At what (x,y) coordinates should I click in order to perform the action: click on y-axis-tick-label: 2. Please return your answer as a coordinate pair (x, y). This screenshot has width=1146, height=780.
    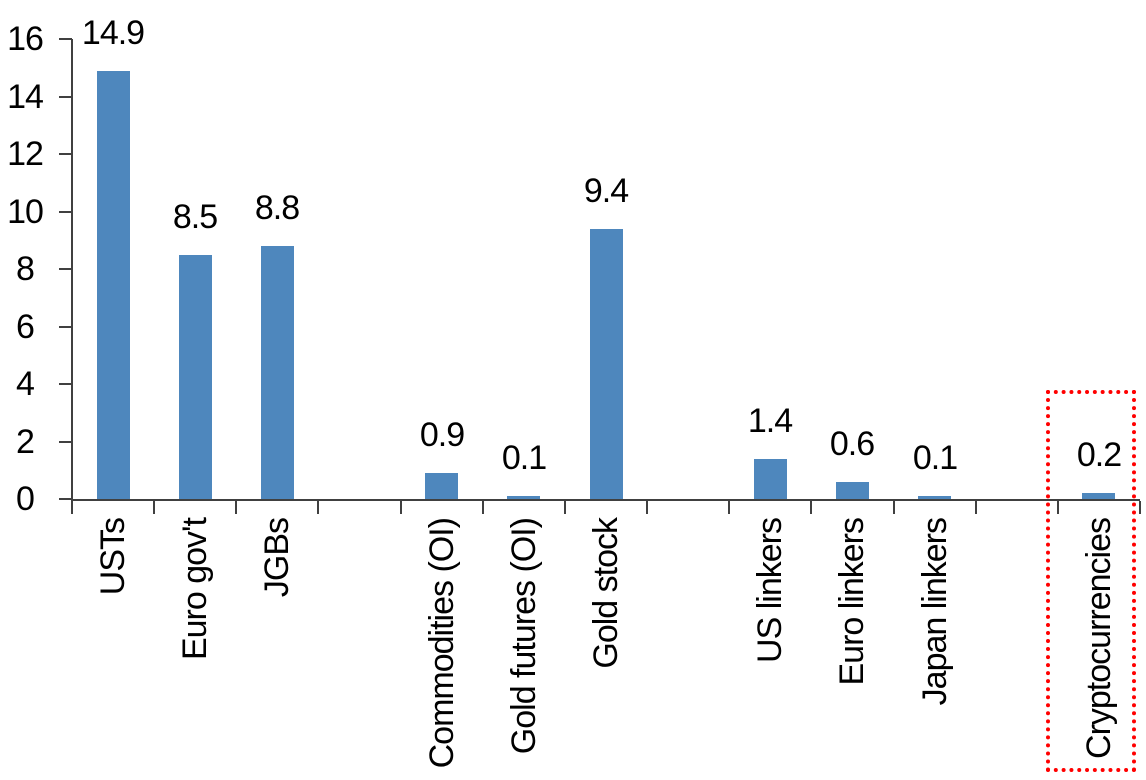
    Looking at the image, I should click on (25, 442).